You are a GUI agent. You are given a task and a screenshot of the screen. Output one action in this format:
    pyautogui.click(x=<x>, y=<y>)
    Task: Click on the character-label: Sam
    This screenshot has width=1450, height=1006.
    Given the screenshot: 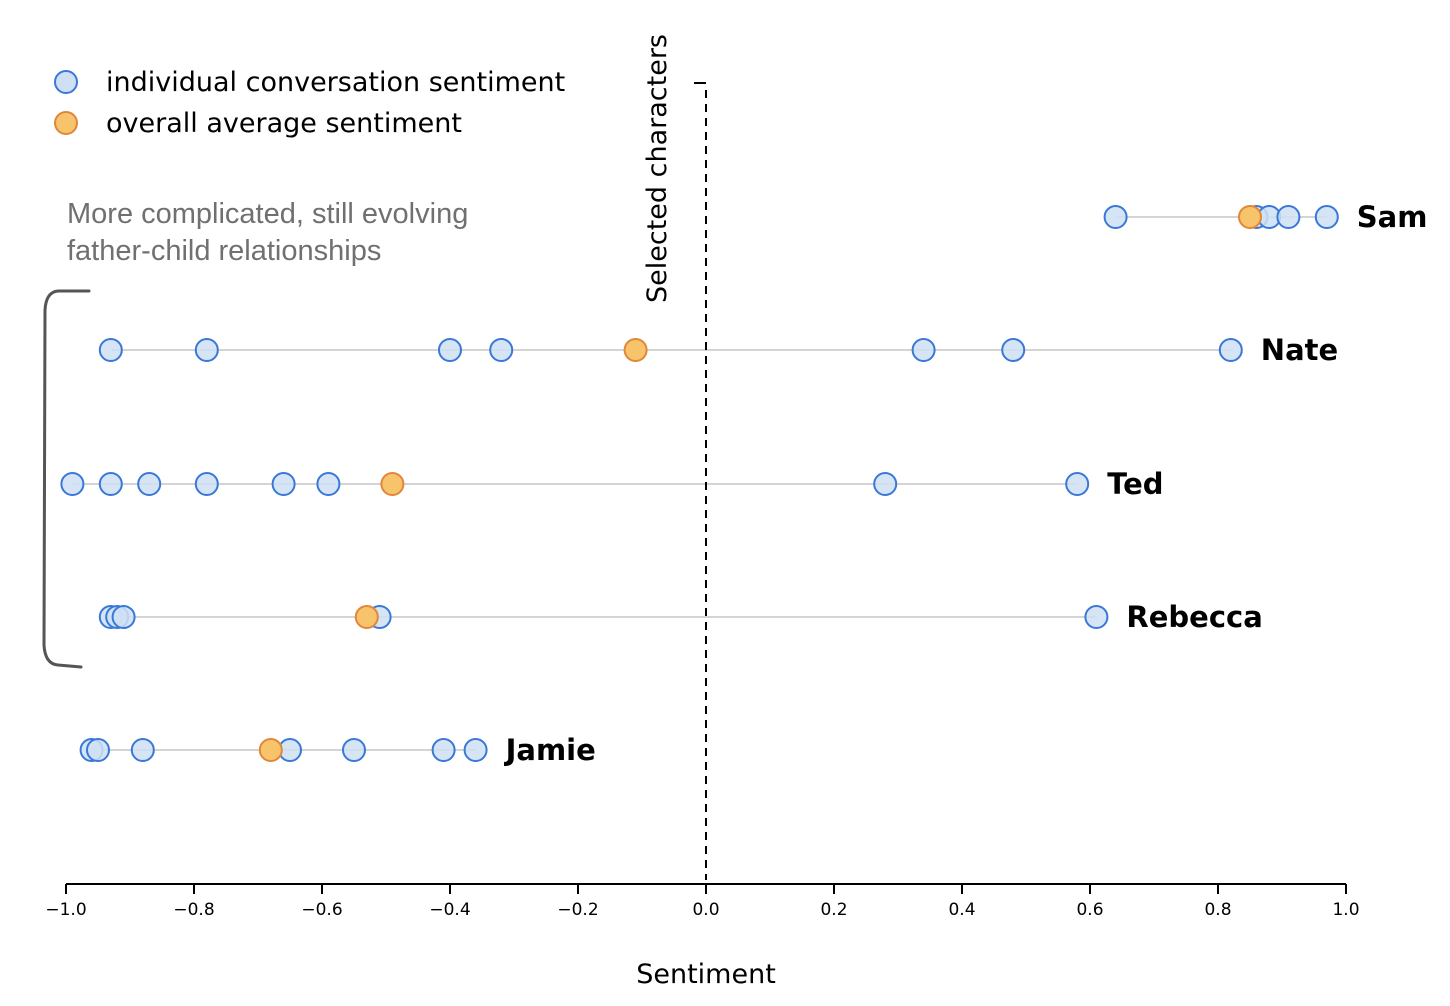 What is the action you would take?
    pyautogui.click(x=1392, y=217)
    